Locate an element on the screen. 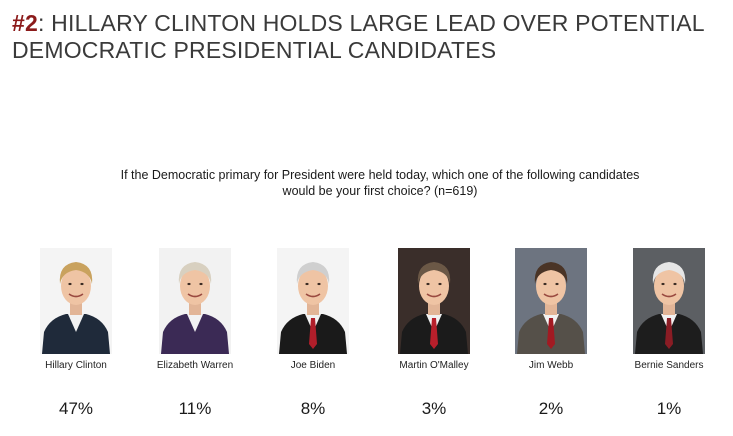  candidate-percentage: 8% is located at coordinates (313, 408).